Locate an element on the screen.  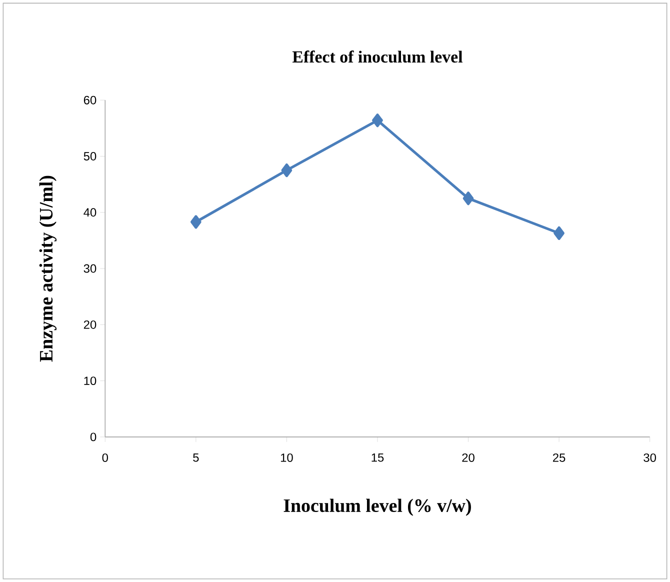
x-tick-label: 25 is located at coordinates (559, 457).